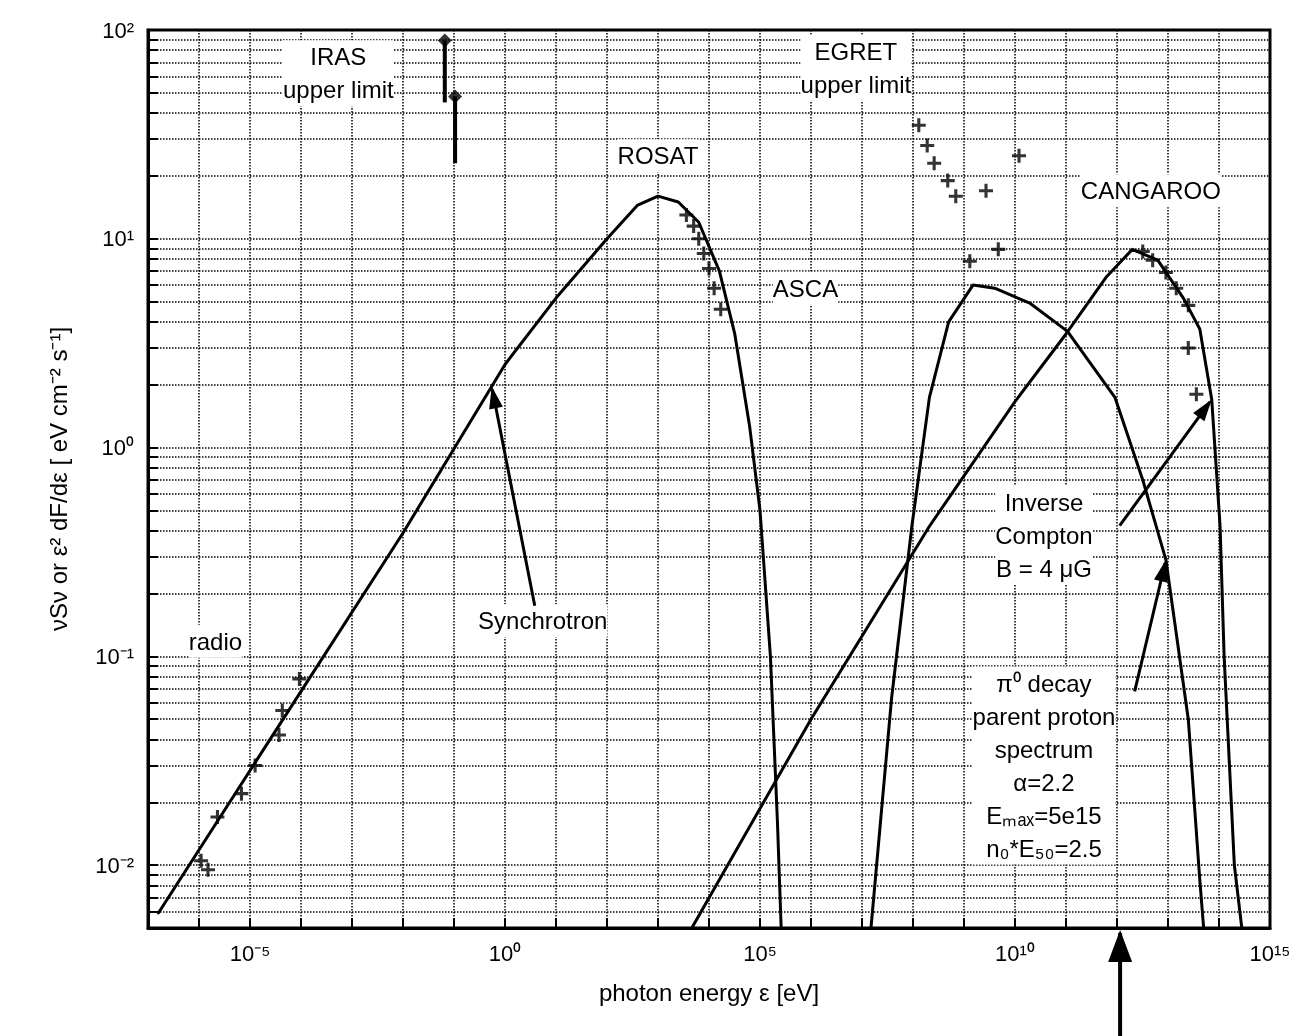 This screenshot has height=1036, width=1293. Describe the element at coordinates (658, 156) in the screenshot. I see `annotation: ROSAT` at that location.